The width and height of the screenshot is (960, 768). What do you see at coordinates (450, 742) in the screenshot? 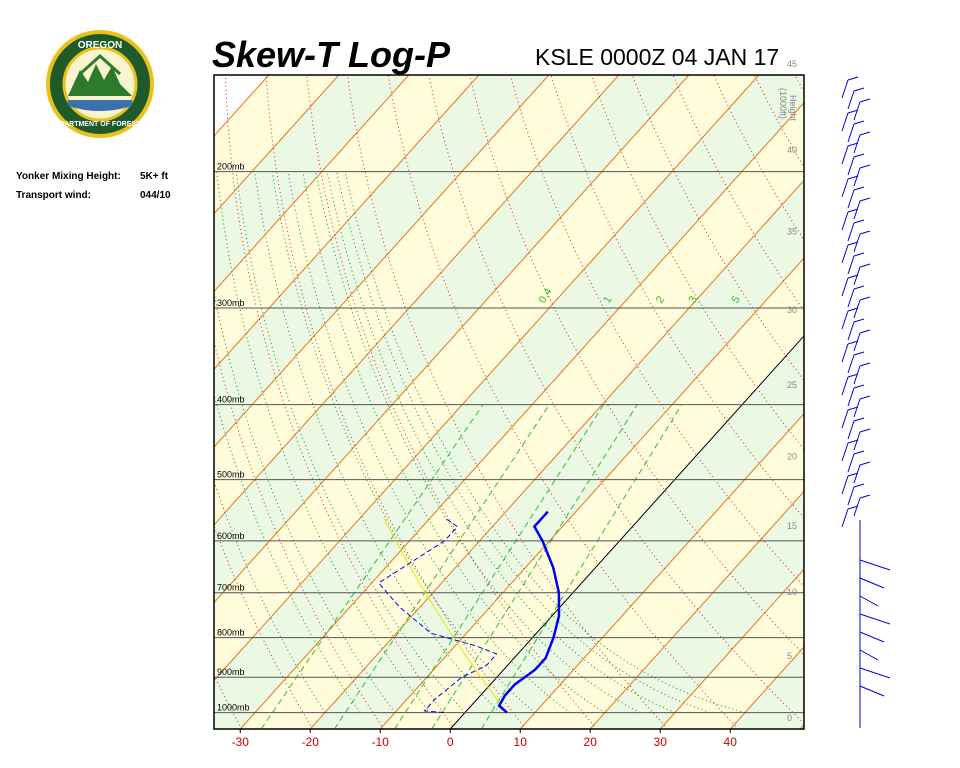
I see `temperature-tick-label: 0` at bounding box center [450, 742].